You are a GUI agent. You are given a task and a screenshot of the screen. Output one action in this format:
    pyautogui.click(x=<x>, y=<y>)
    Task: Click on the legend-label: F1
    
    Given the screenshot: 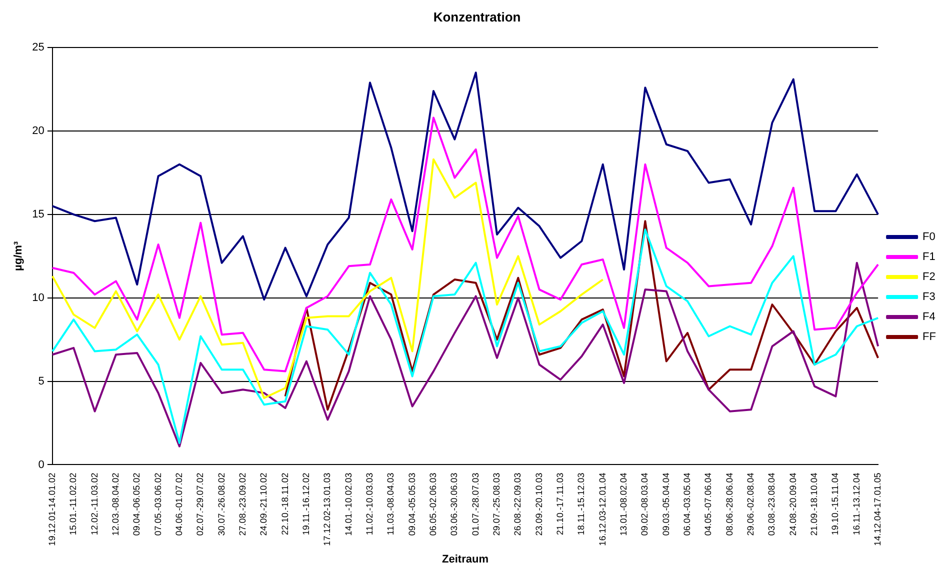 What is the action you would take?
    pyautogui.click(x=929, y=257)
    